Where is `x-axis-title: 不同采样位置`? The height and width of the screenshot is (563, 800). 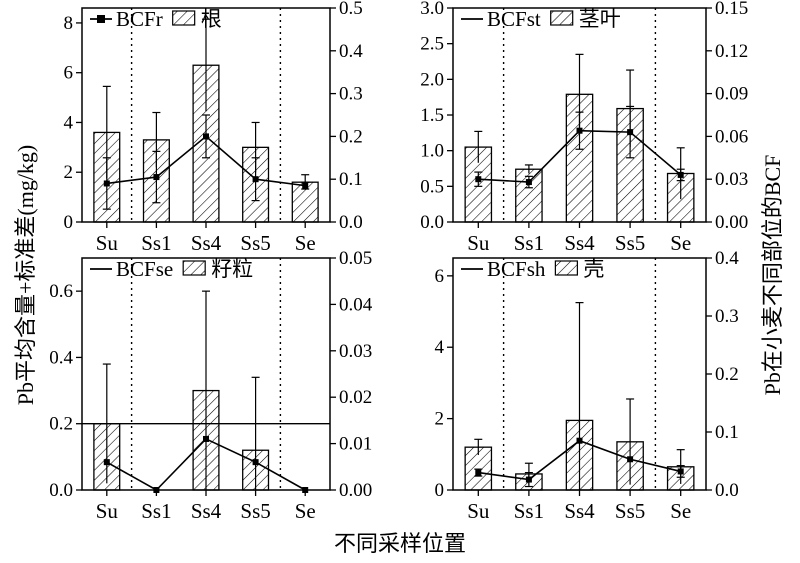
x-axis-title: 不同采样位置 is located at coordinates (400, 543).